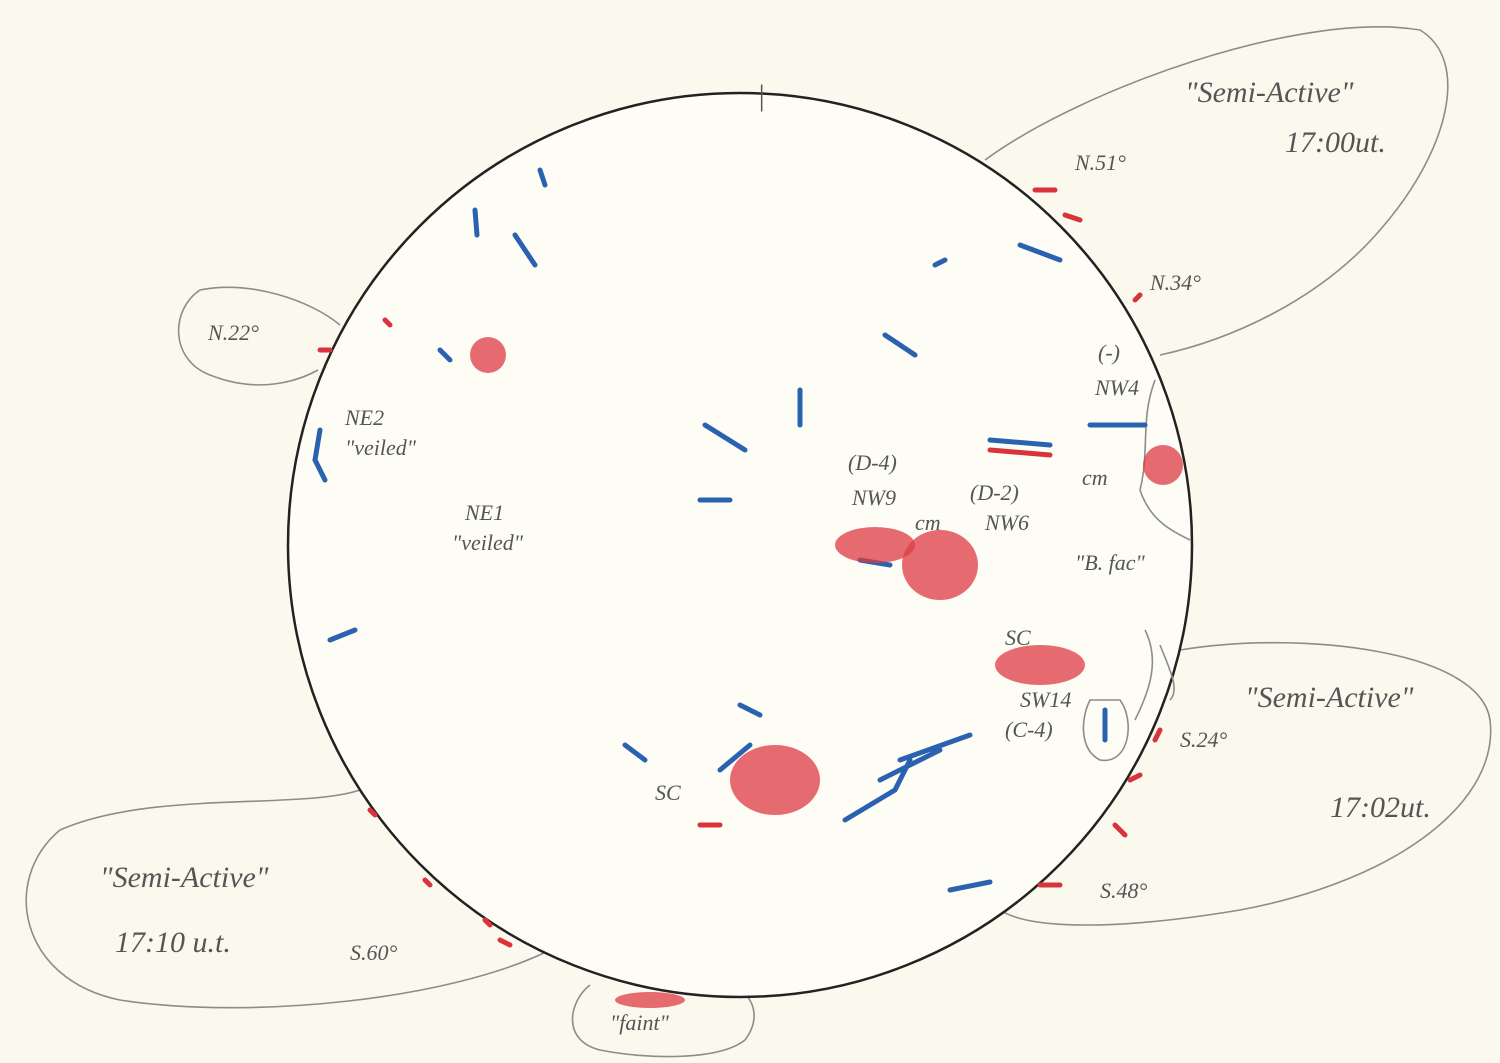 The height and width of the screenshot is (1063, 1500). I want to click on latitude-label: S.24°, so click(1204, 739).